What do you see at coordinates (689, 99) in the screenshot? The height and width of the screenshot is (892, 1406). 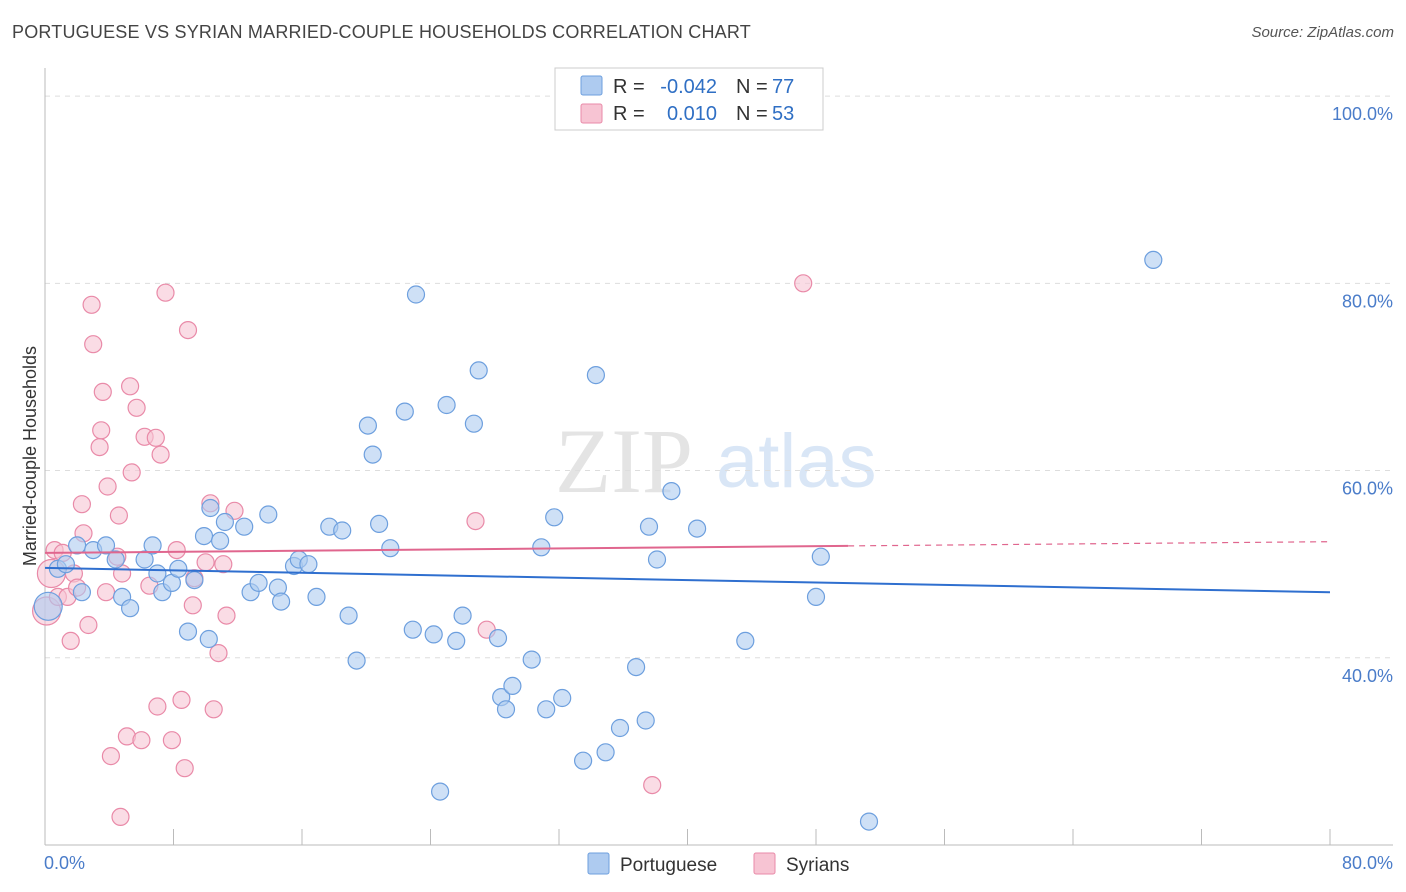 I see `correlation-legend: R = -0.042 N = 77 R = 0.010 N = 53` at bounding box center [689, 99].